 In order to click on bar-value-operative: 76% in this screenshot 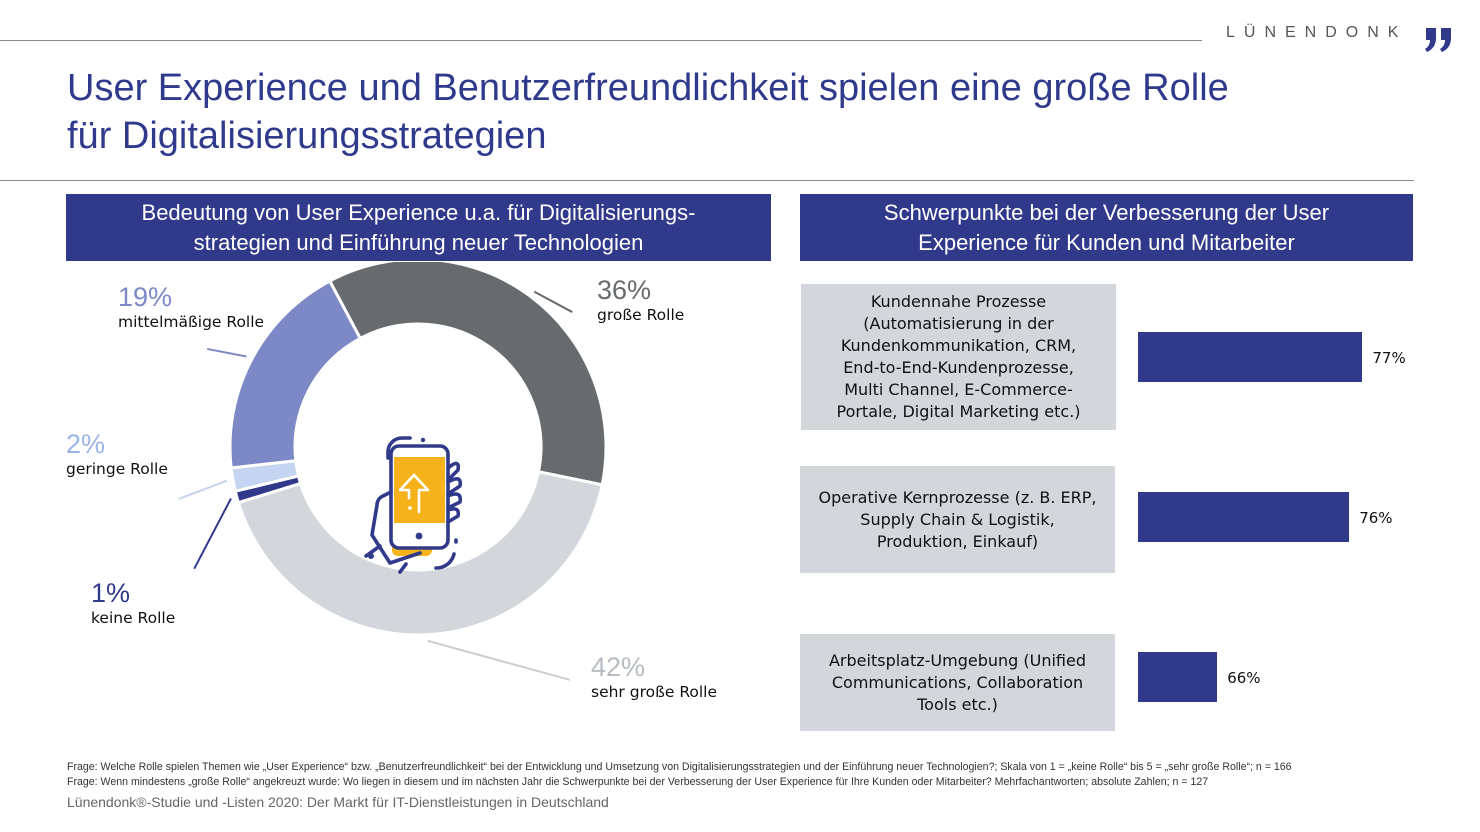, I will do `click(1376, 518)`.